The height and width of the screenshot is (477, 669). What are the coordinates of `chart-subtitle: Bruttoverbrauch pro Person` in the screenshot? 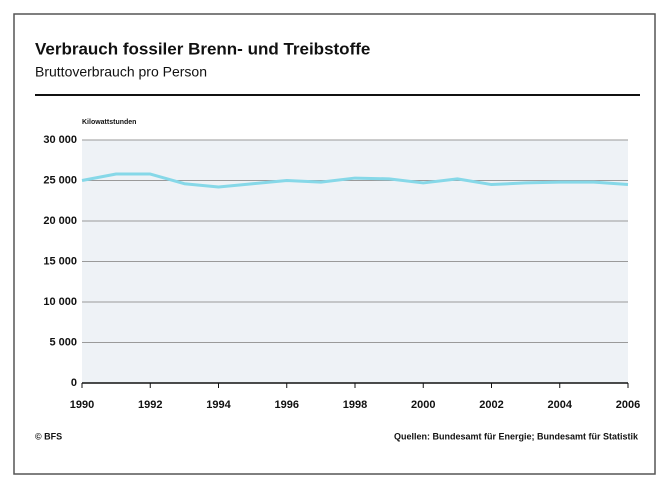 It's located at (121, 72).